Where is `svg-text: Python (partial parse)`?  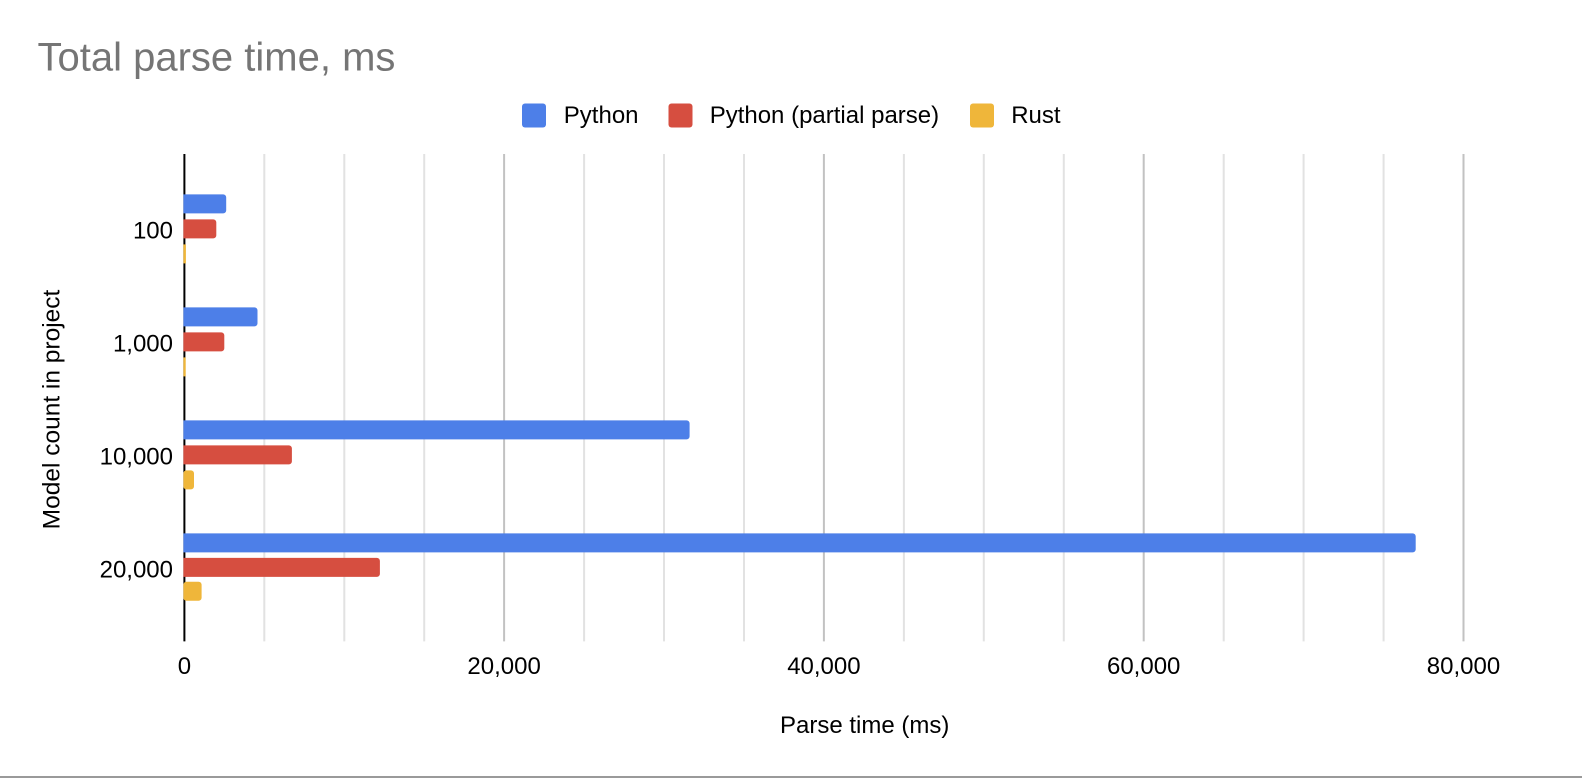
svg-text: Python (partial parse) is located at coordinates (824, 115).